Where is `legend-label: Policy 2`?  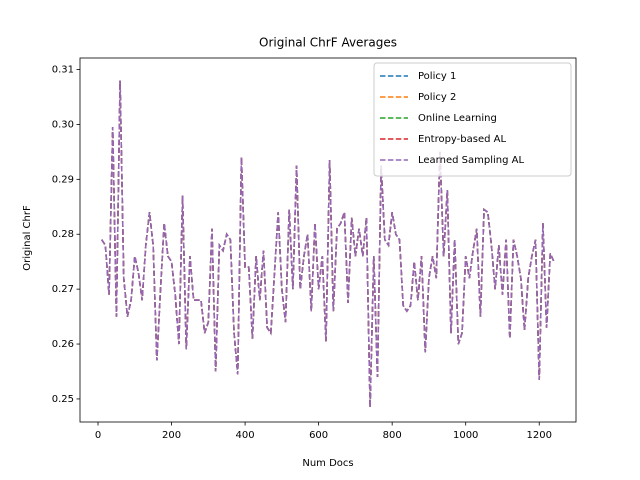 legend-label: Policy 2 is located at coordinates (437, 97).